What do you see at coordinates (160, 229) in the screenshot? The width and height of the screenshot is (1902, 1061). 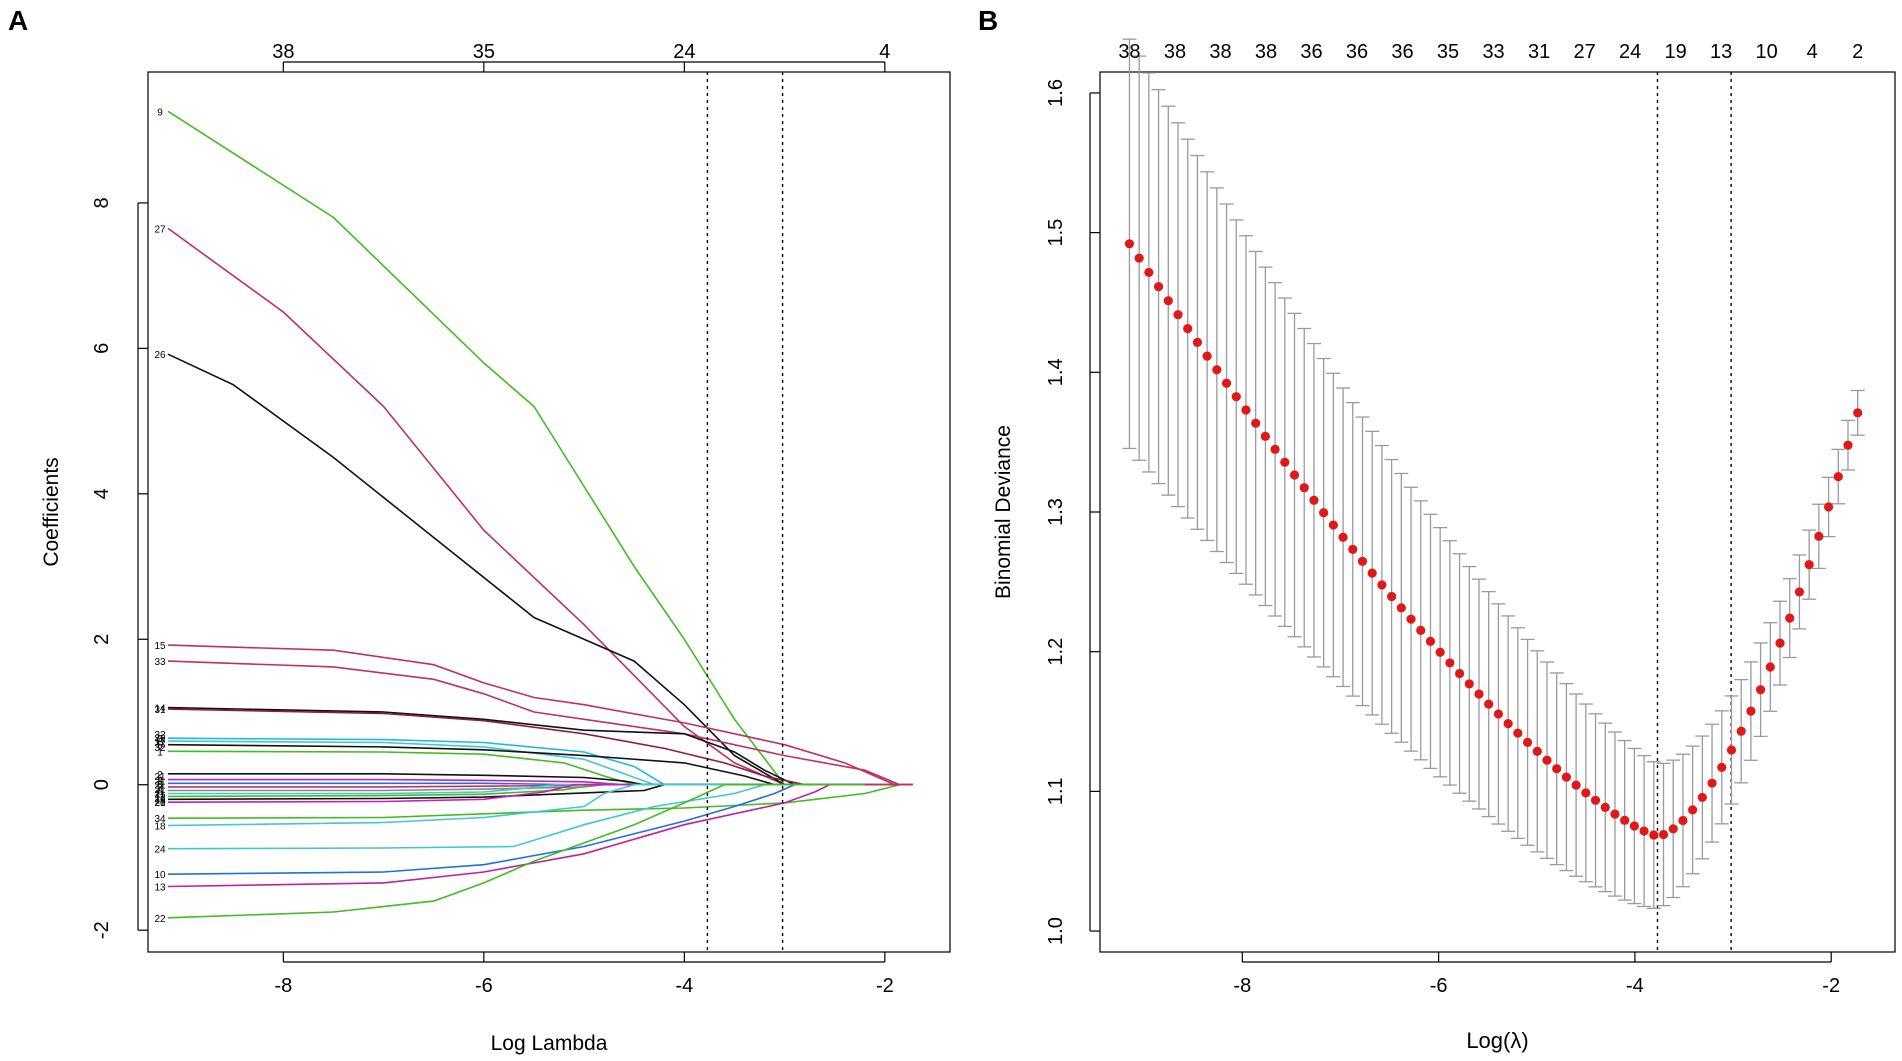 I see `coef-path-label: 27` at bounding box center [160, 229].